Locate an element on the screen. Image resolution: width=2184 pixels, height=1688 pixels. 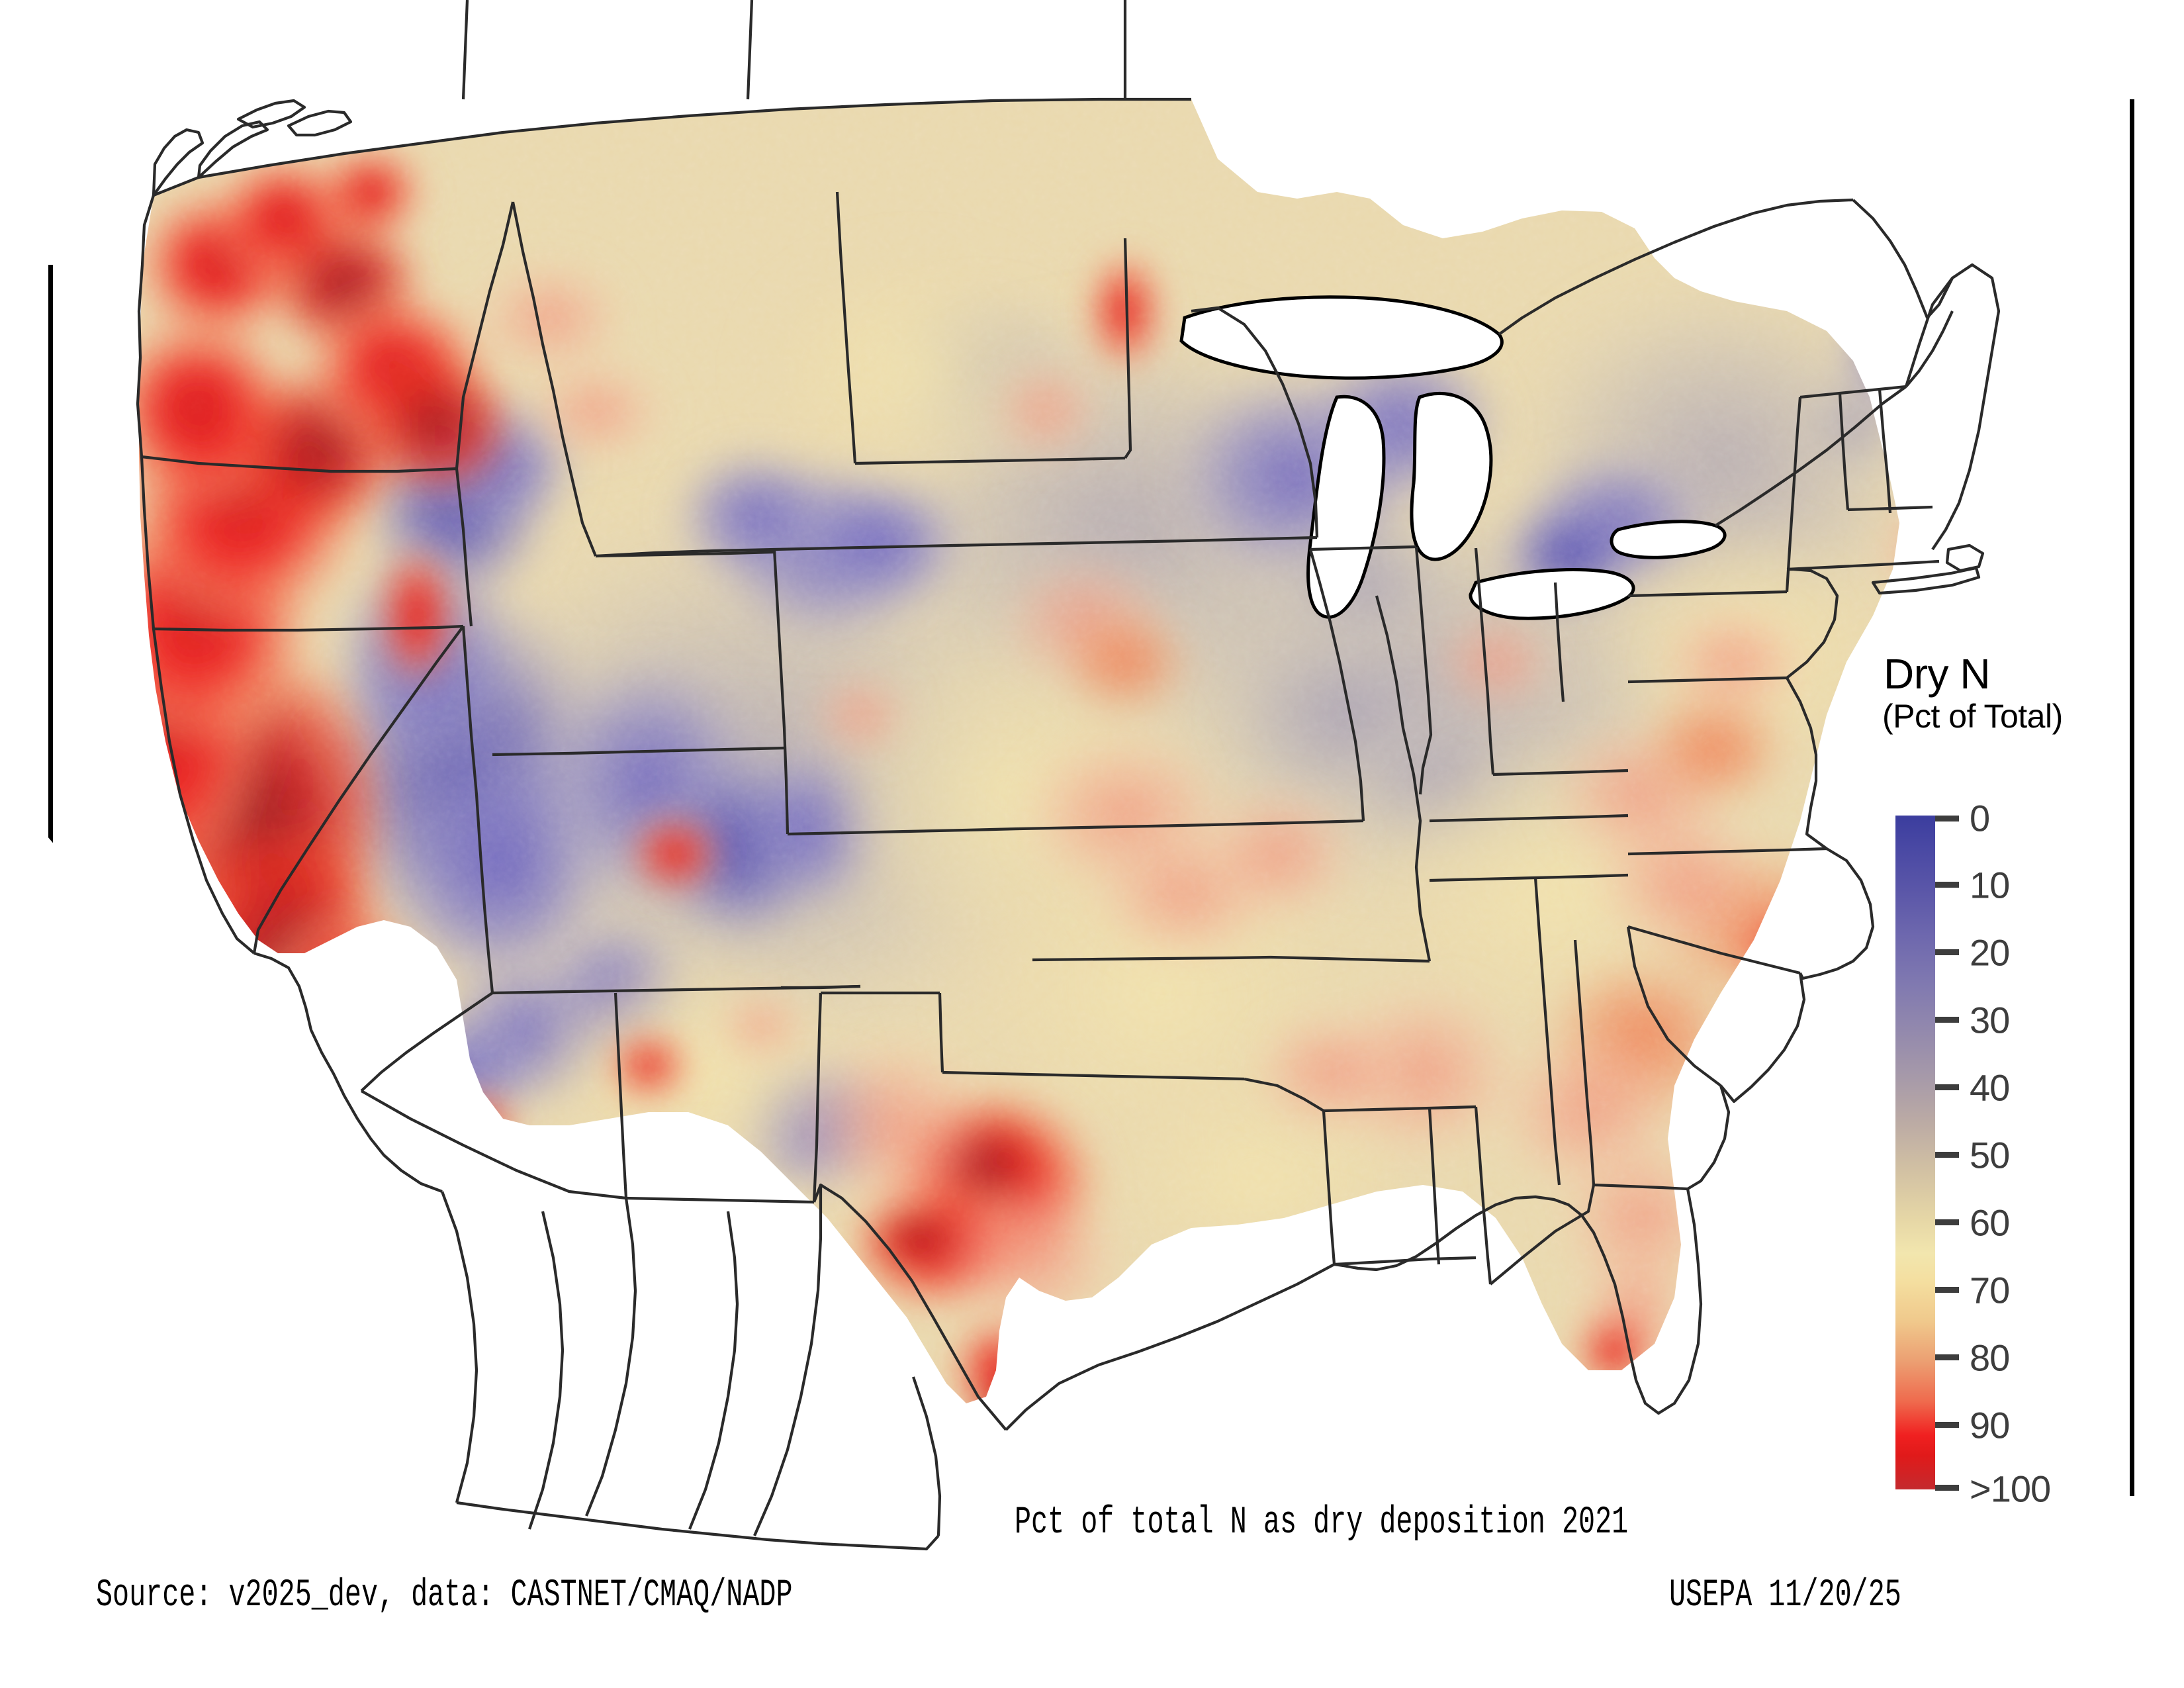
colorbar-label-10: >100 is located at coordinates (2011, 1489).